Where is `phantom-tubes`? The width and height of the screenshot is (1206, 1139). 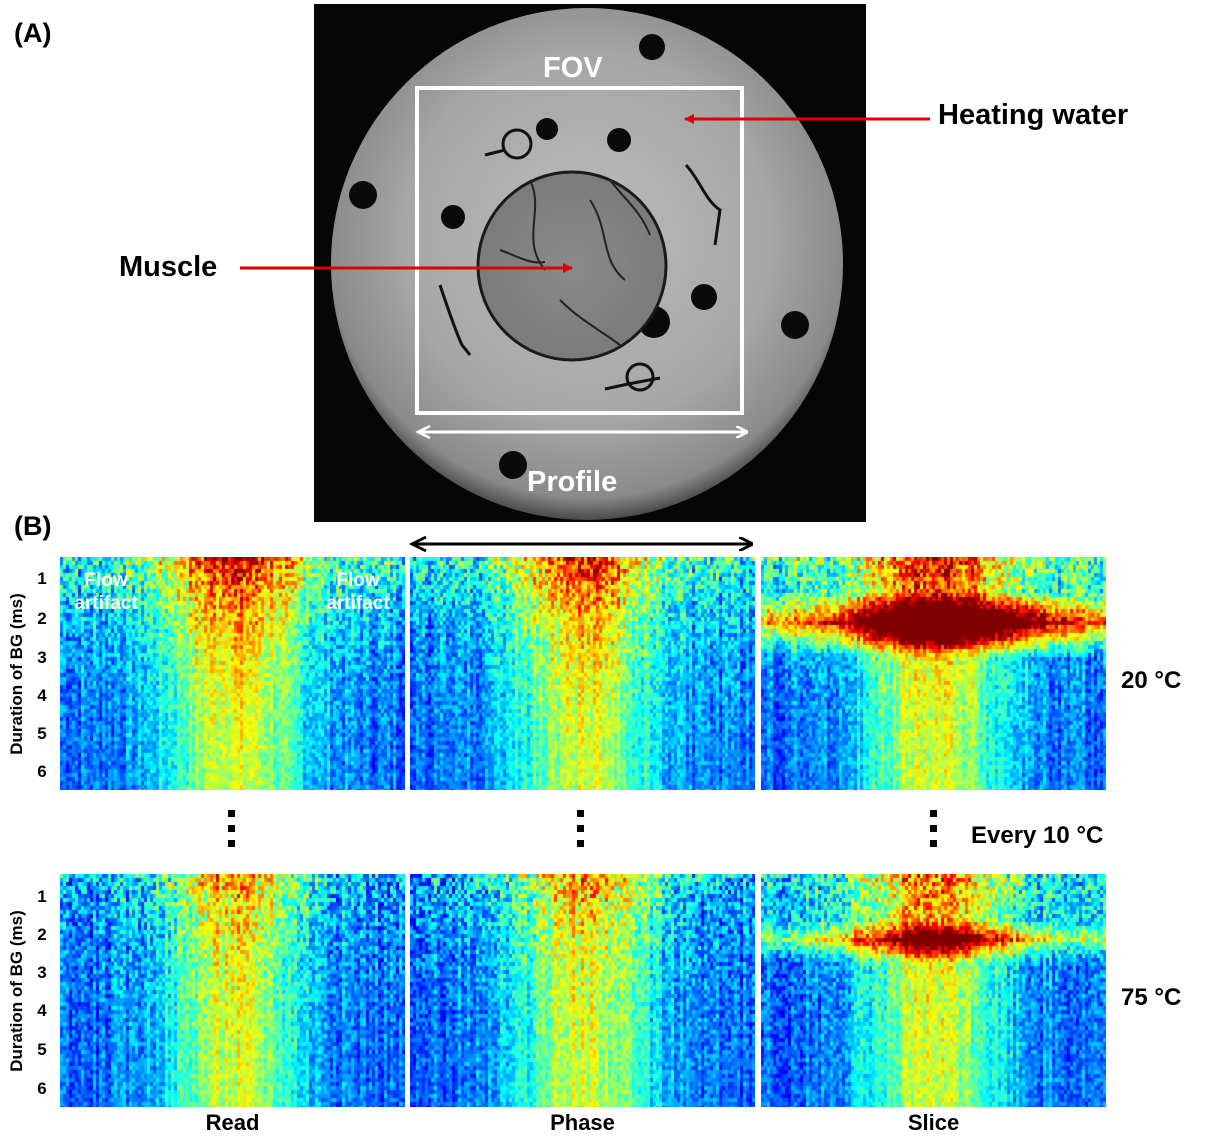
phantom-tubes is located at coordinates (580, 260).